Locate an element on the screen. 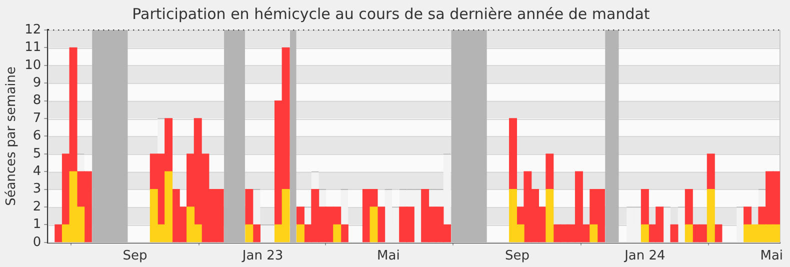 This screenshot has height=267, width=790. y-tick-label: 5 is located at coordinates (37, 154).